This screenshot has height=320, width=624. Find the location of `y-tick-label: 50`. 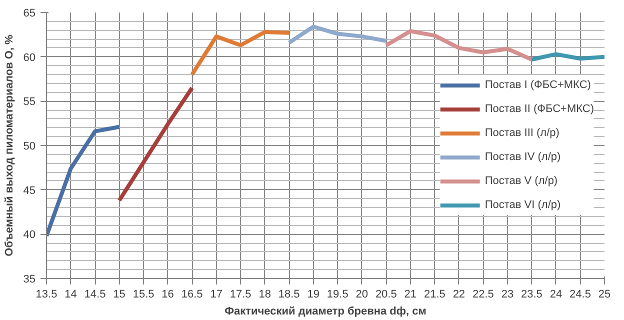

y-tick-label: 50 is located at coordinates (29, 146).